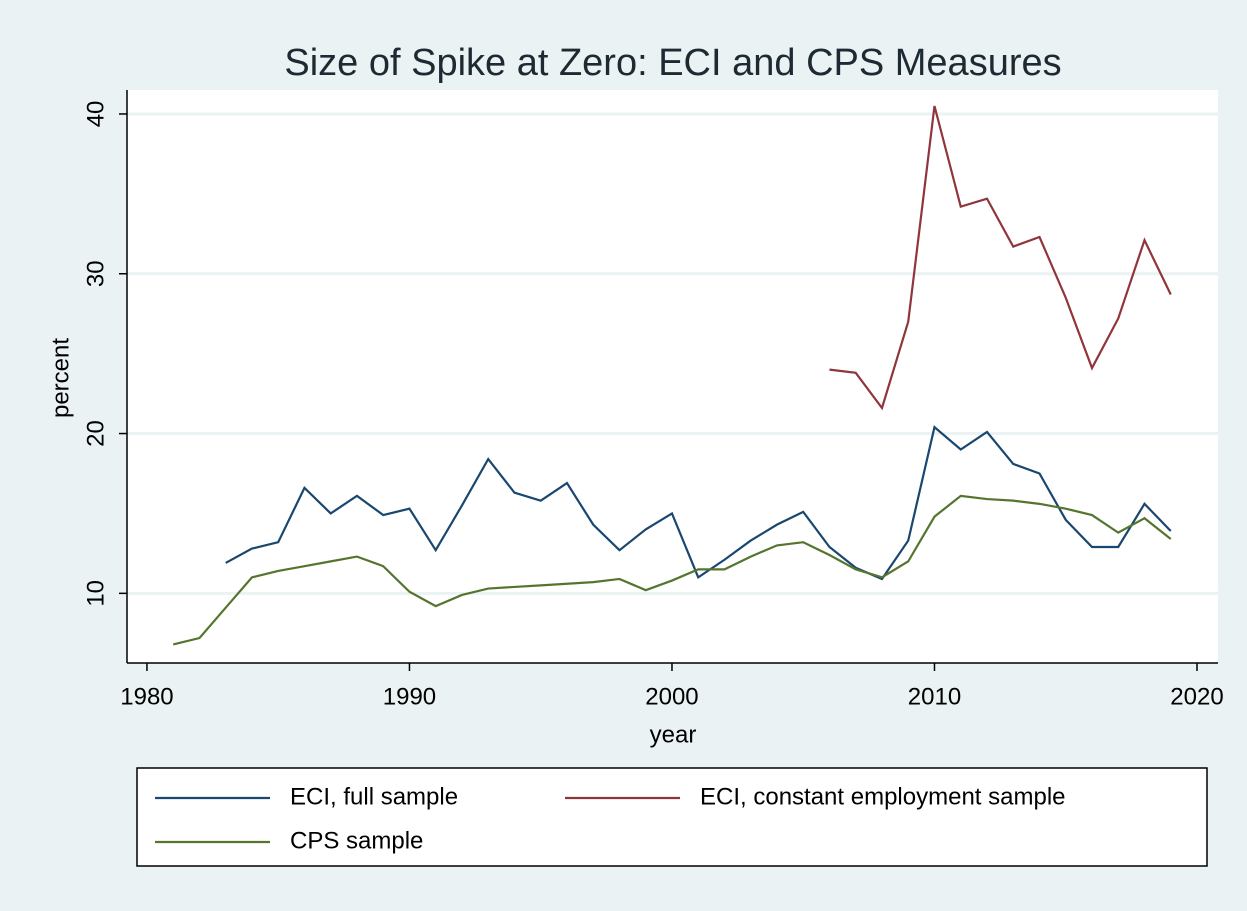 Image resolution: width=1247 pixels, height=911 pixels. Describe the element at coordinates (672, 817) in the screenshot. I see `legend-box` at that location.